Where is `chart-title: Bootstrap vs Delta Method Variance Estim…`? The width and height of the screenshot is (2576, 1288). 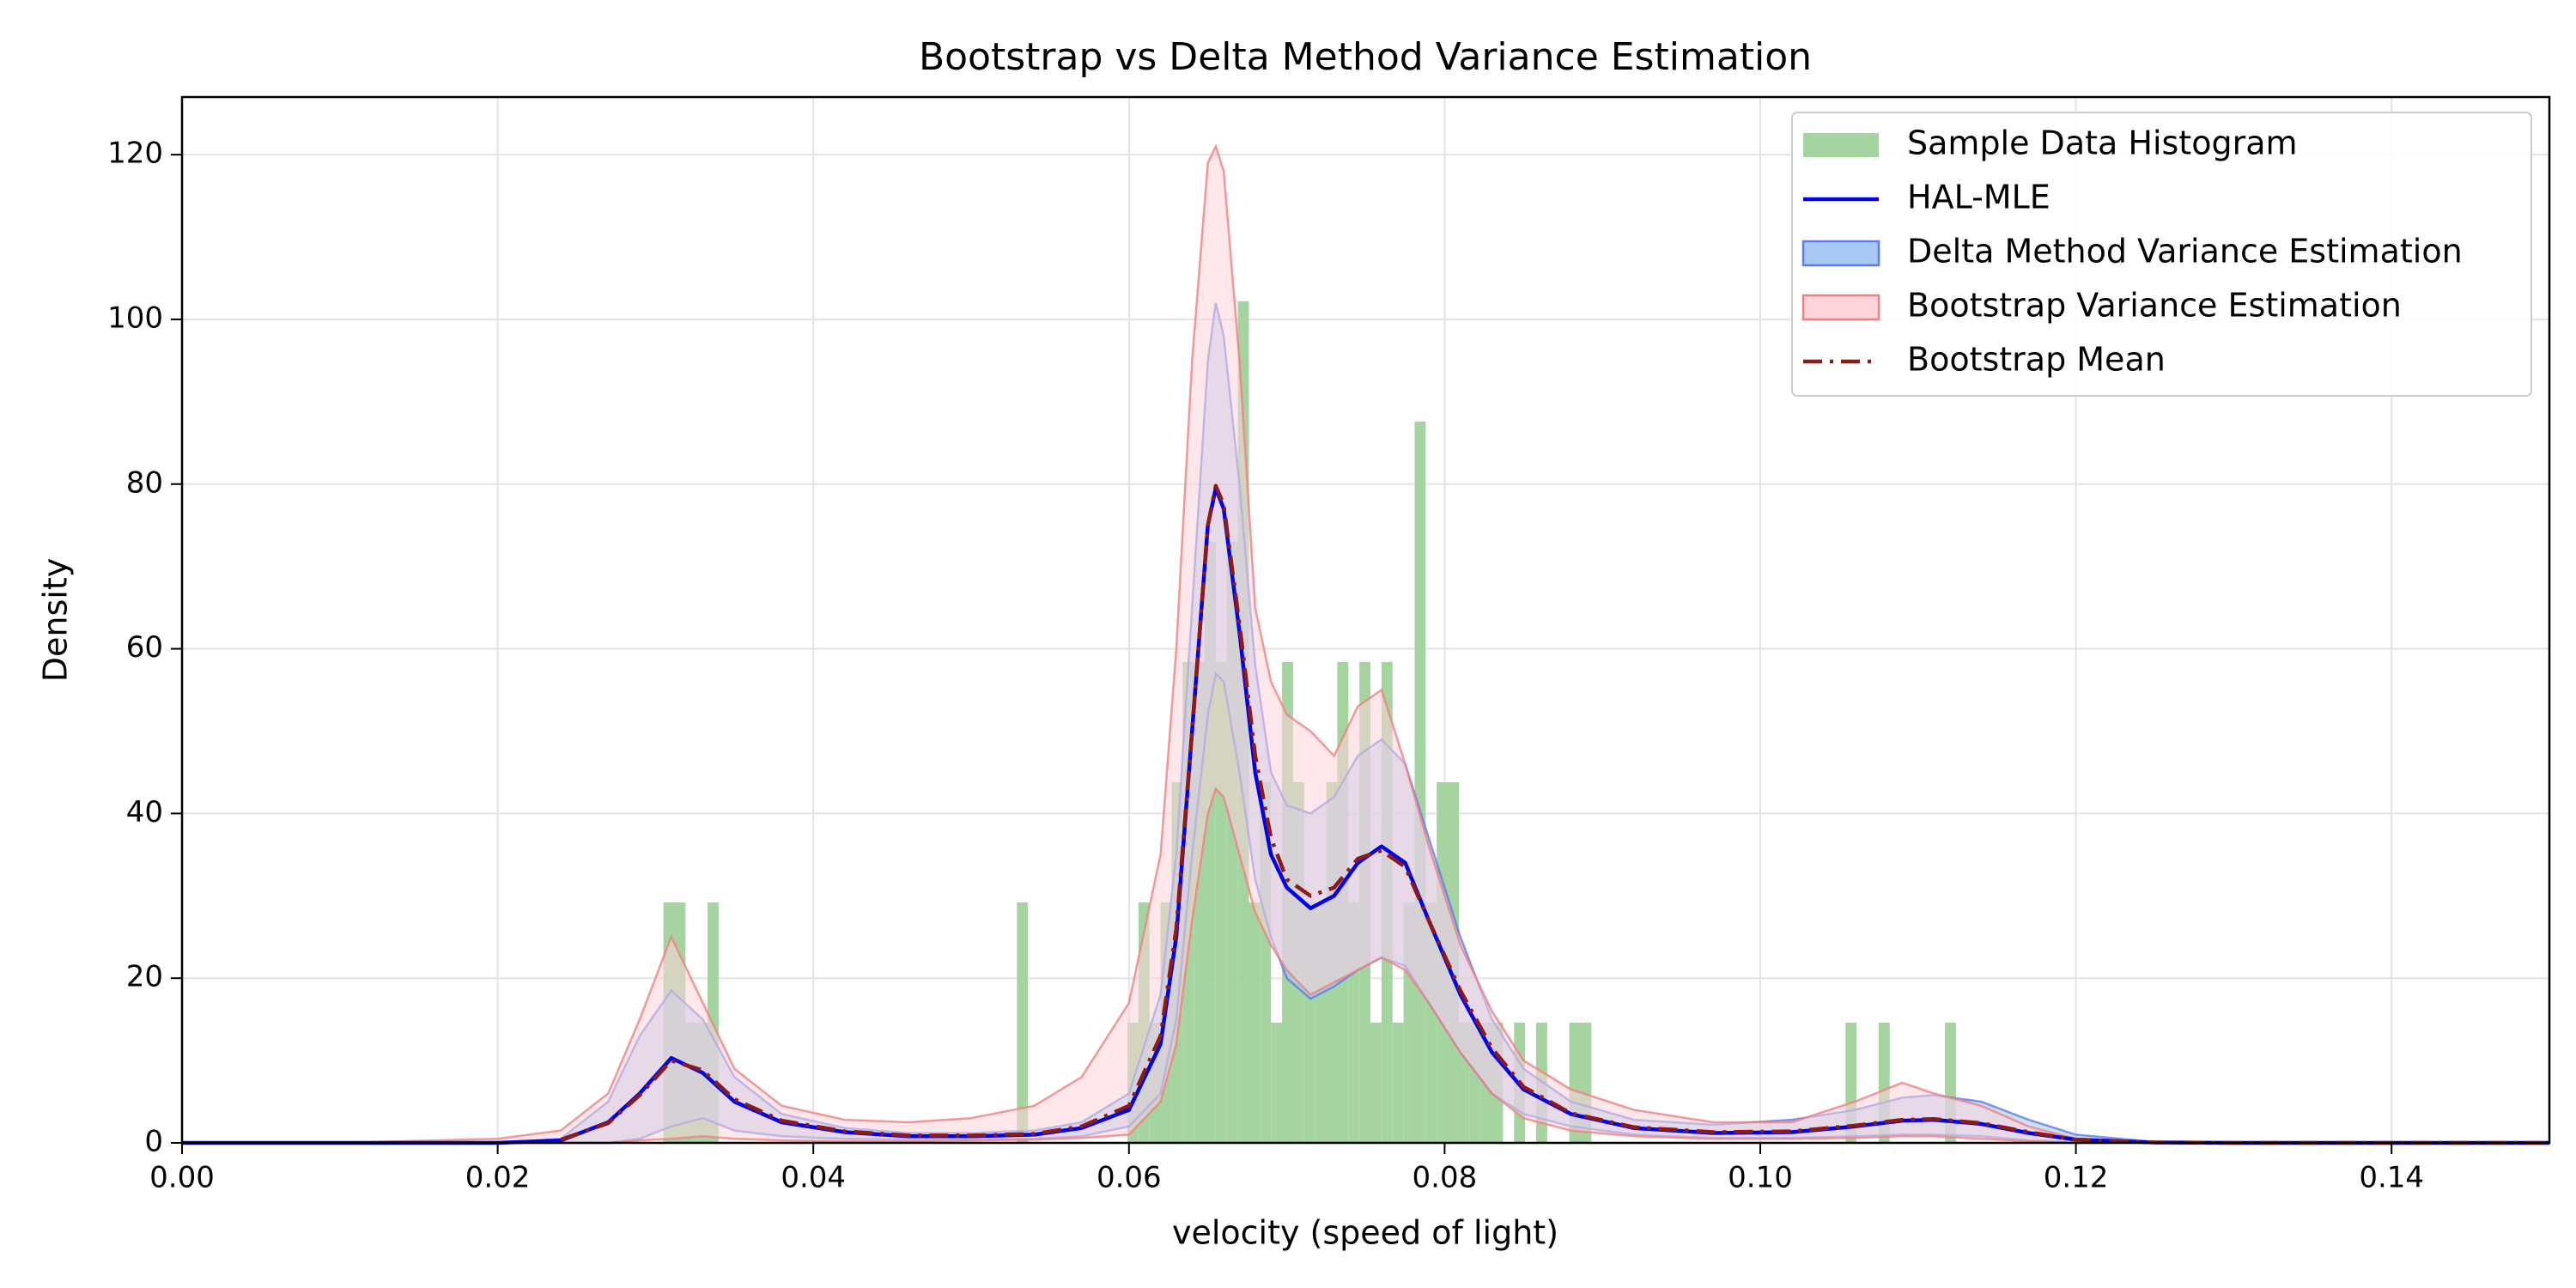
chart-title: Bootstrap vs Delta Method Variance Estim… is located at coordinates (1365, 57).